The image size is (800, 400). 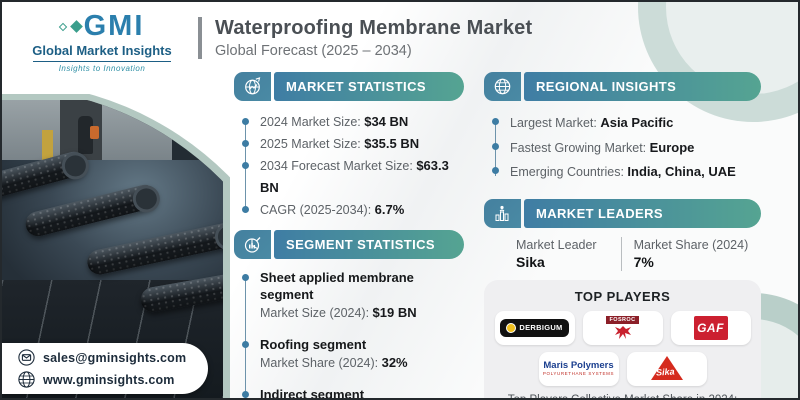 I want to click on player-derbigum: DERBIGUM, so click(x=534, y=327).